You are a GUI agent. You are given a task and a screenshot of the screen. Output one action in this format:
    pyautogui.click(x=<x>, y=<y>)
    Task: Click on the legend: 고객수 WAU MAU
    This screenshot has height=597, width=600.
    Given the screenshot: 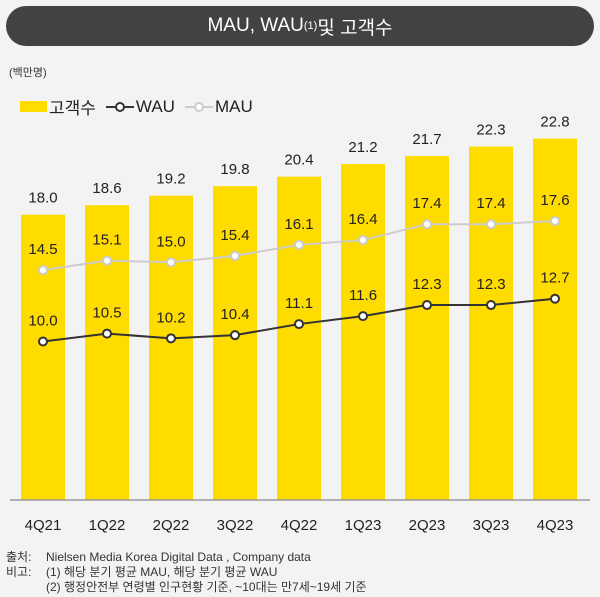 What is the action you would take?
    pyautogui.click(x=136, y=106)
    